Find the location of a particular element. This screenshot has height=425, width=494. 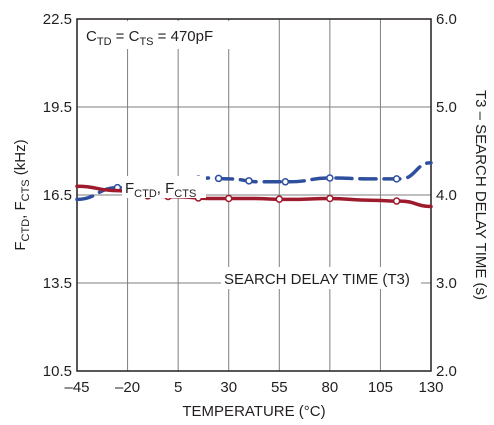

condition-annotation: CTD = CTS = 470pF is located at coordinates (149, 38).